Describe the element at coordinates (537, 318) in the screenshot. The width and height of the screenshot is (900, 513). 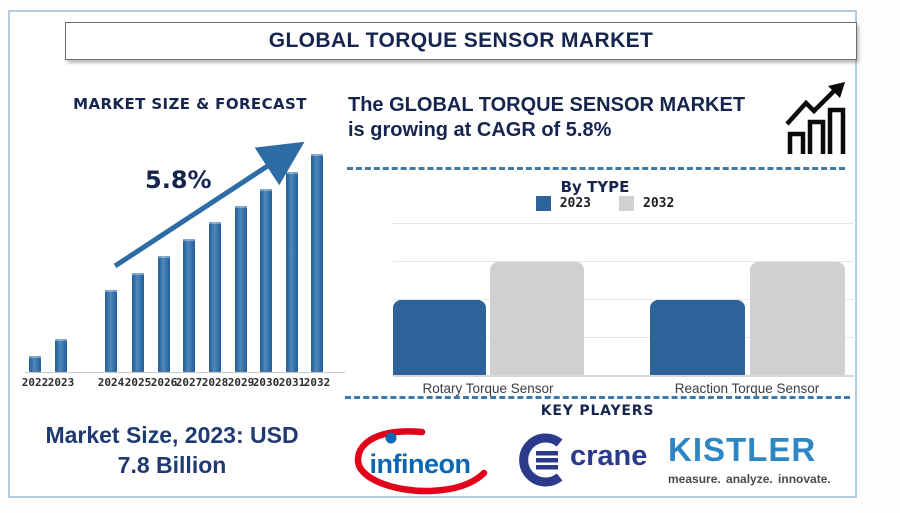
I see `bytype-bar-2032-group0` at that location.